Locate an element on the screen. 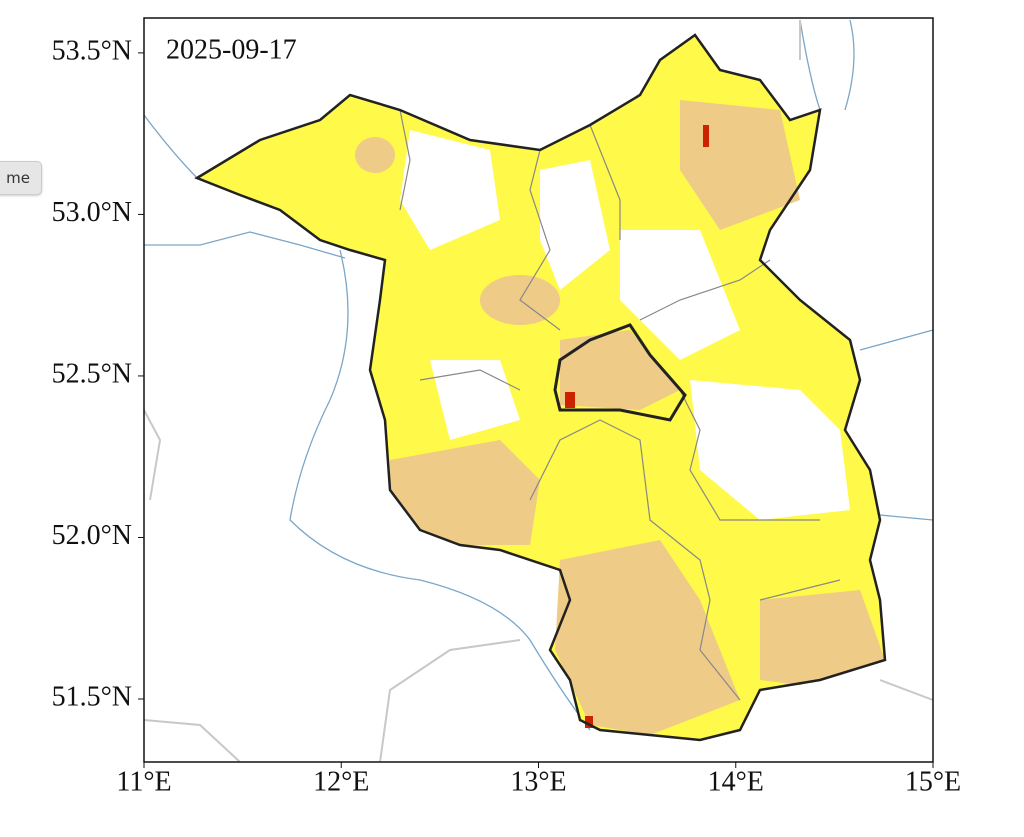  x-tick-label: 12°E is located at coordinates (341, 781).